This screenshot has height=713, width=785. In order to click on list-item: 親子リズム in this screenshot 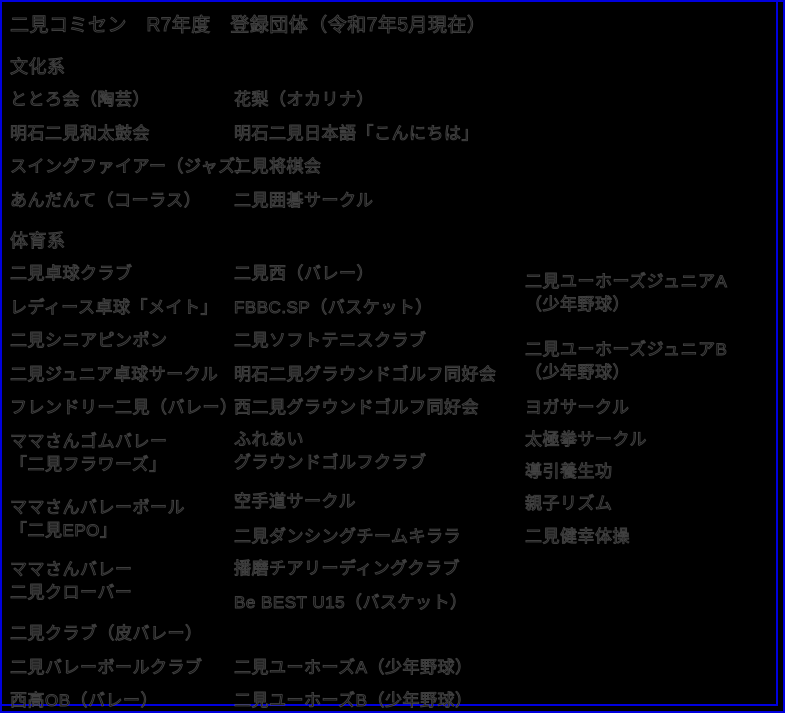, I will do `click(569, 504)`.